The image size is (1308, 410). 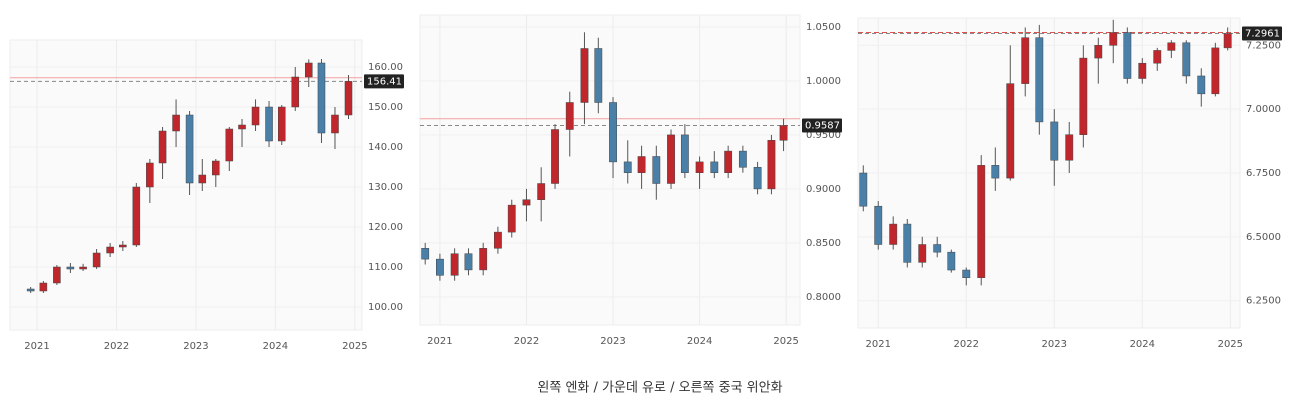 What do you see at coordinates (385, 187) in the screenshot?
I see `y-tick-label: 130.00` at bounding box center [385, 187].